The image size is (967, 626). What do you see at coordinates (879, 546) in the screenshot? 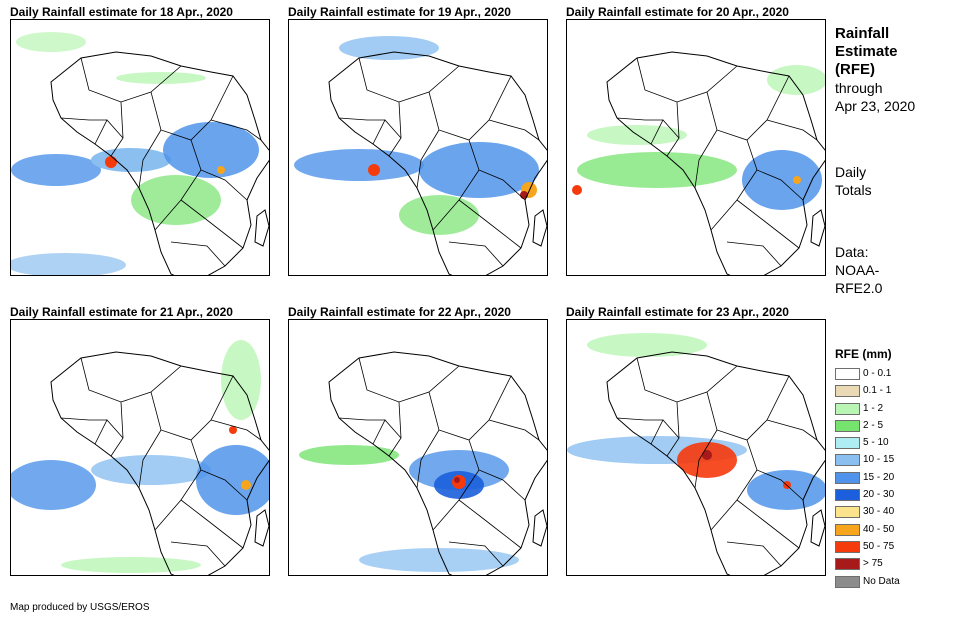
I see `legend-label: 50 - 75` at bounding box center [879, 546].